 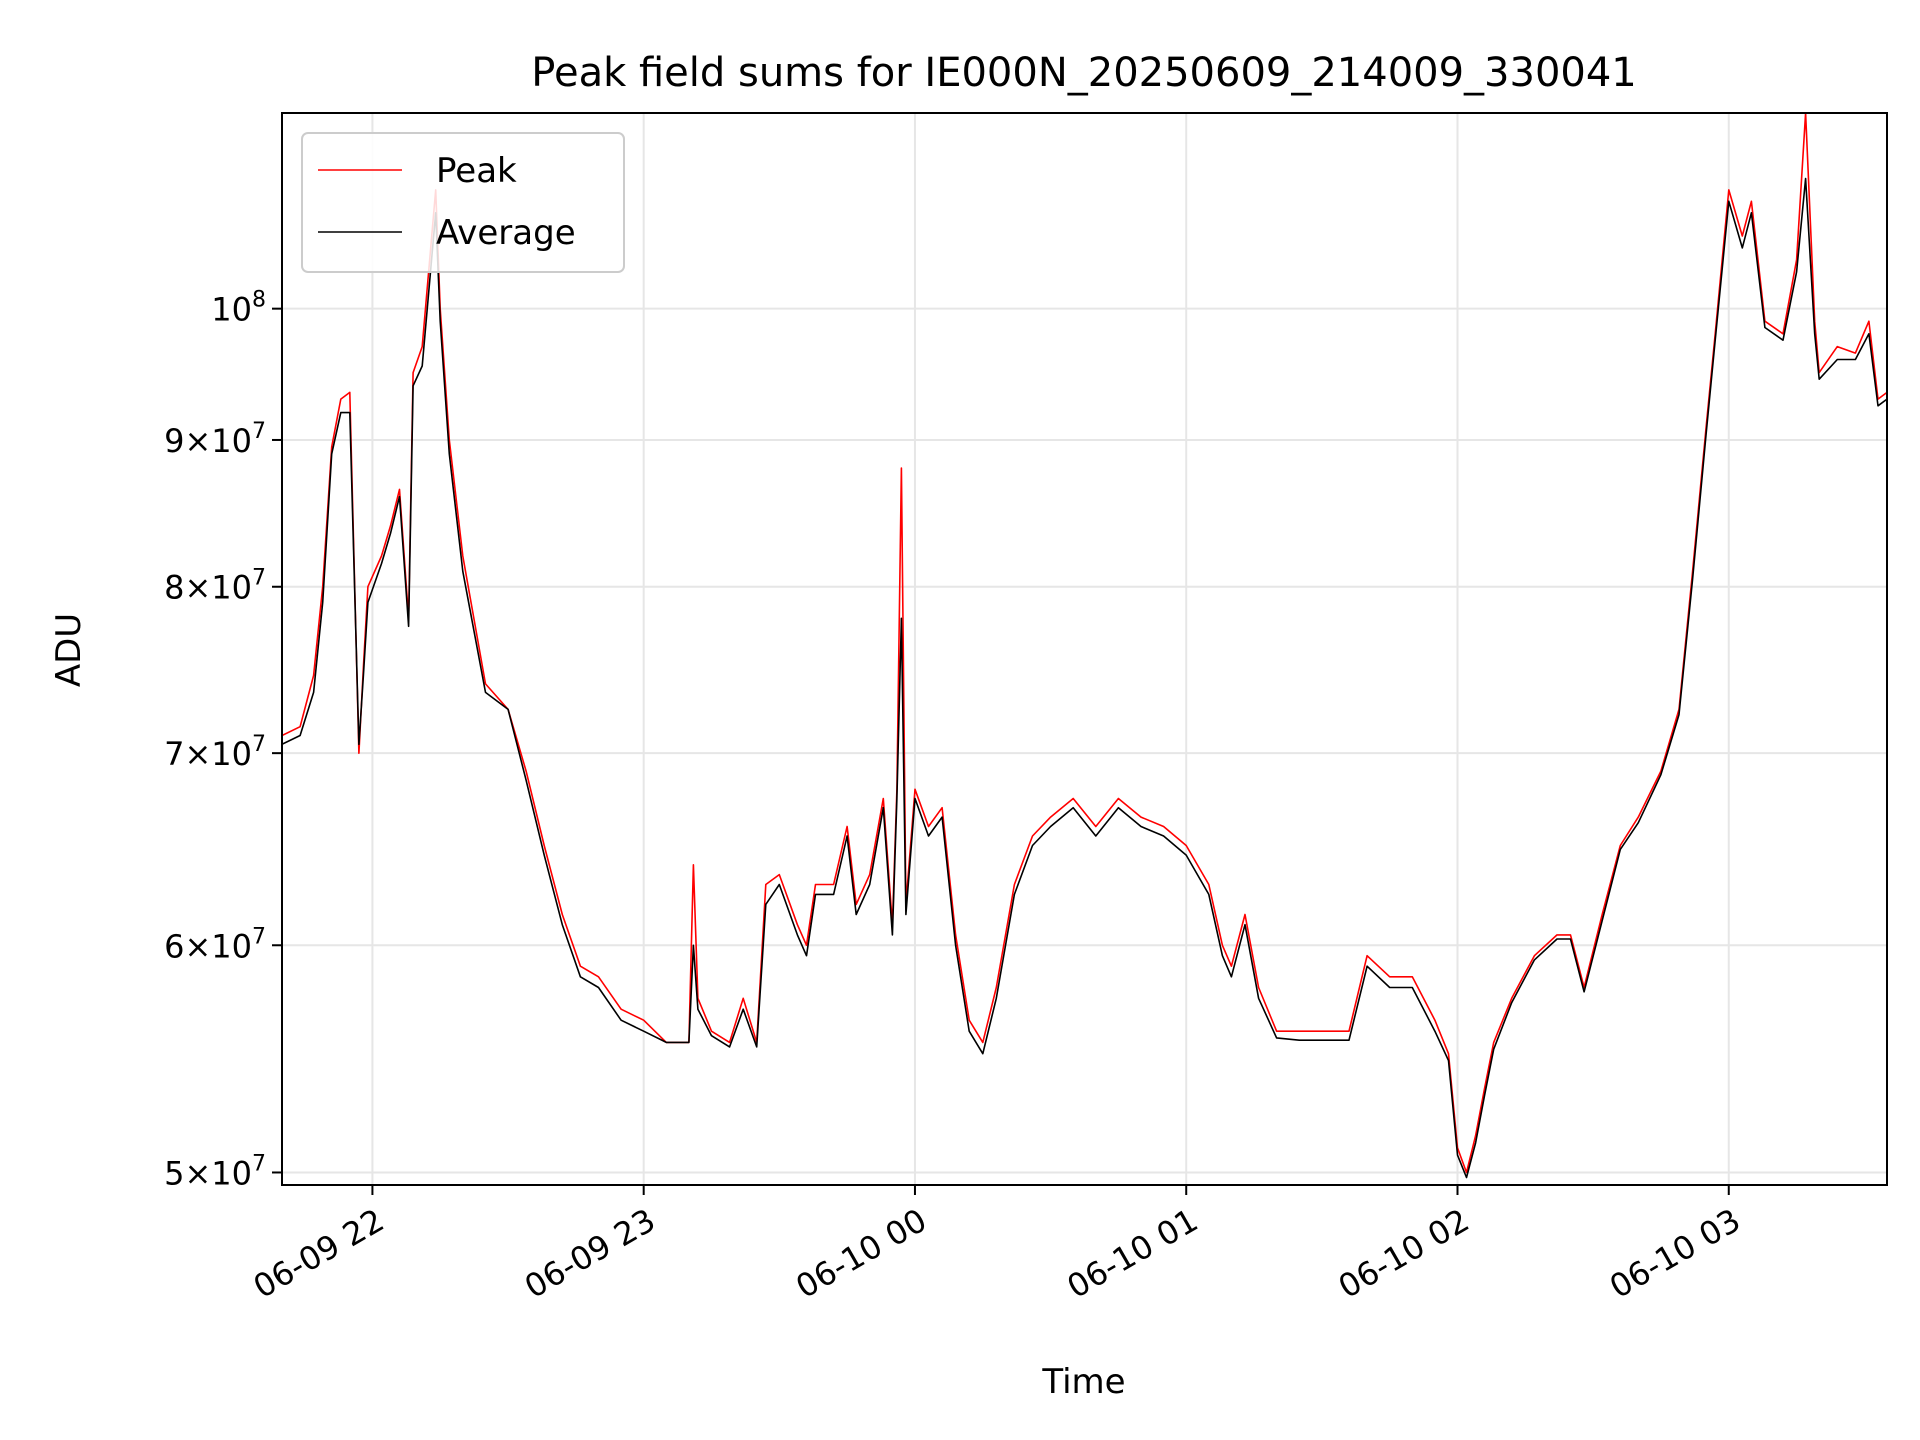 I want to click on y-tick-label: 7×107, so click(x=215, y=752).